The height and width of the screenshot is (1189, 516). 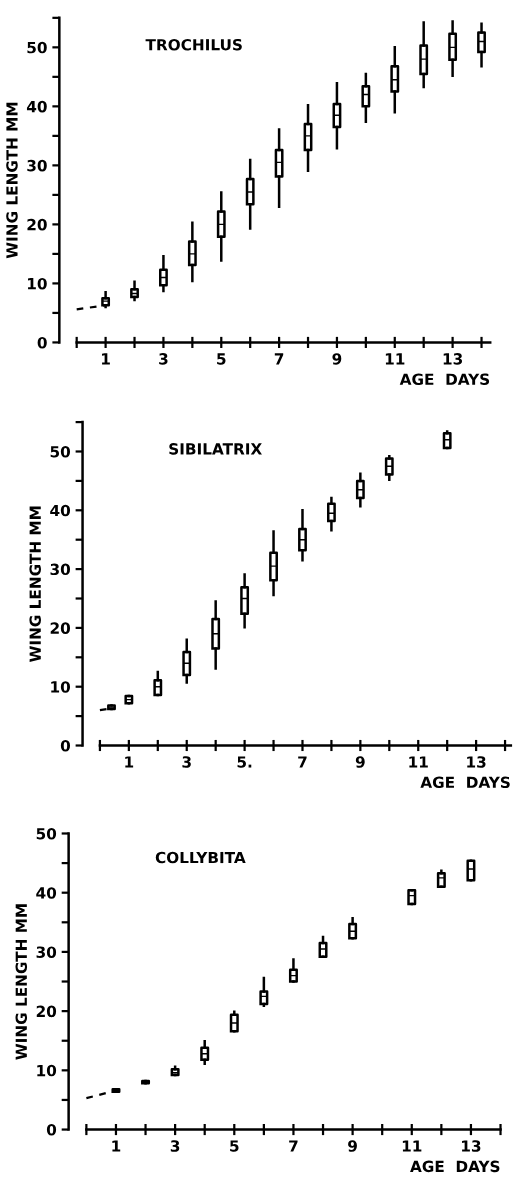 I want to click on text: COLLYBITA, so click(x=200, y=857).